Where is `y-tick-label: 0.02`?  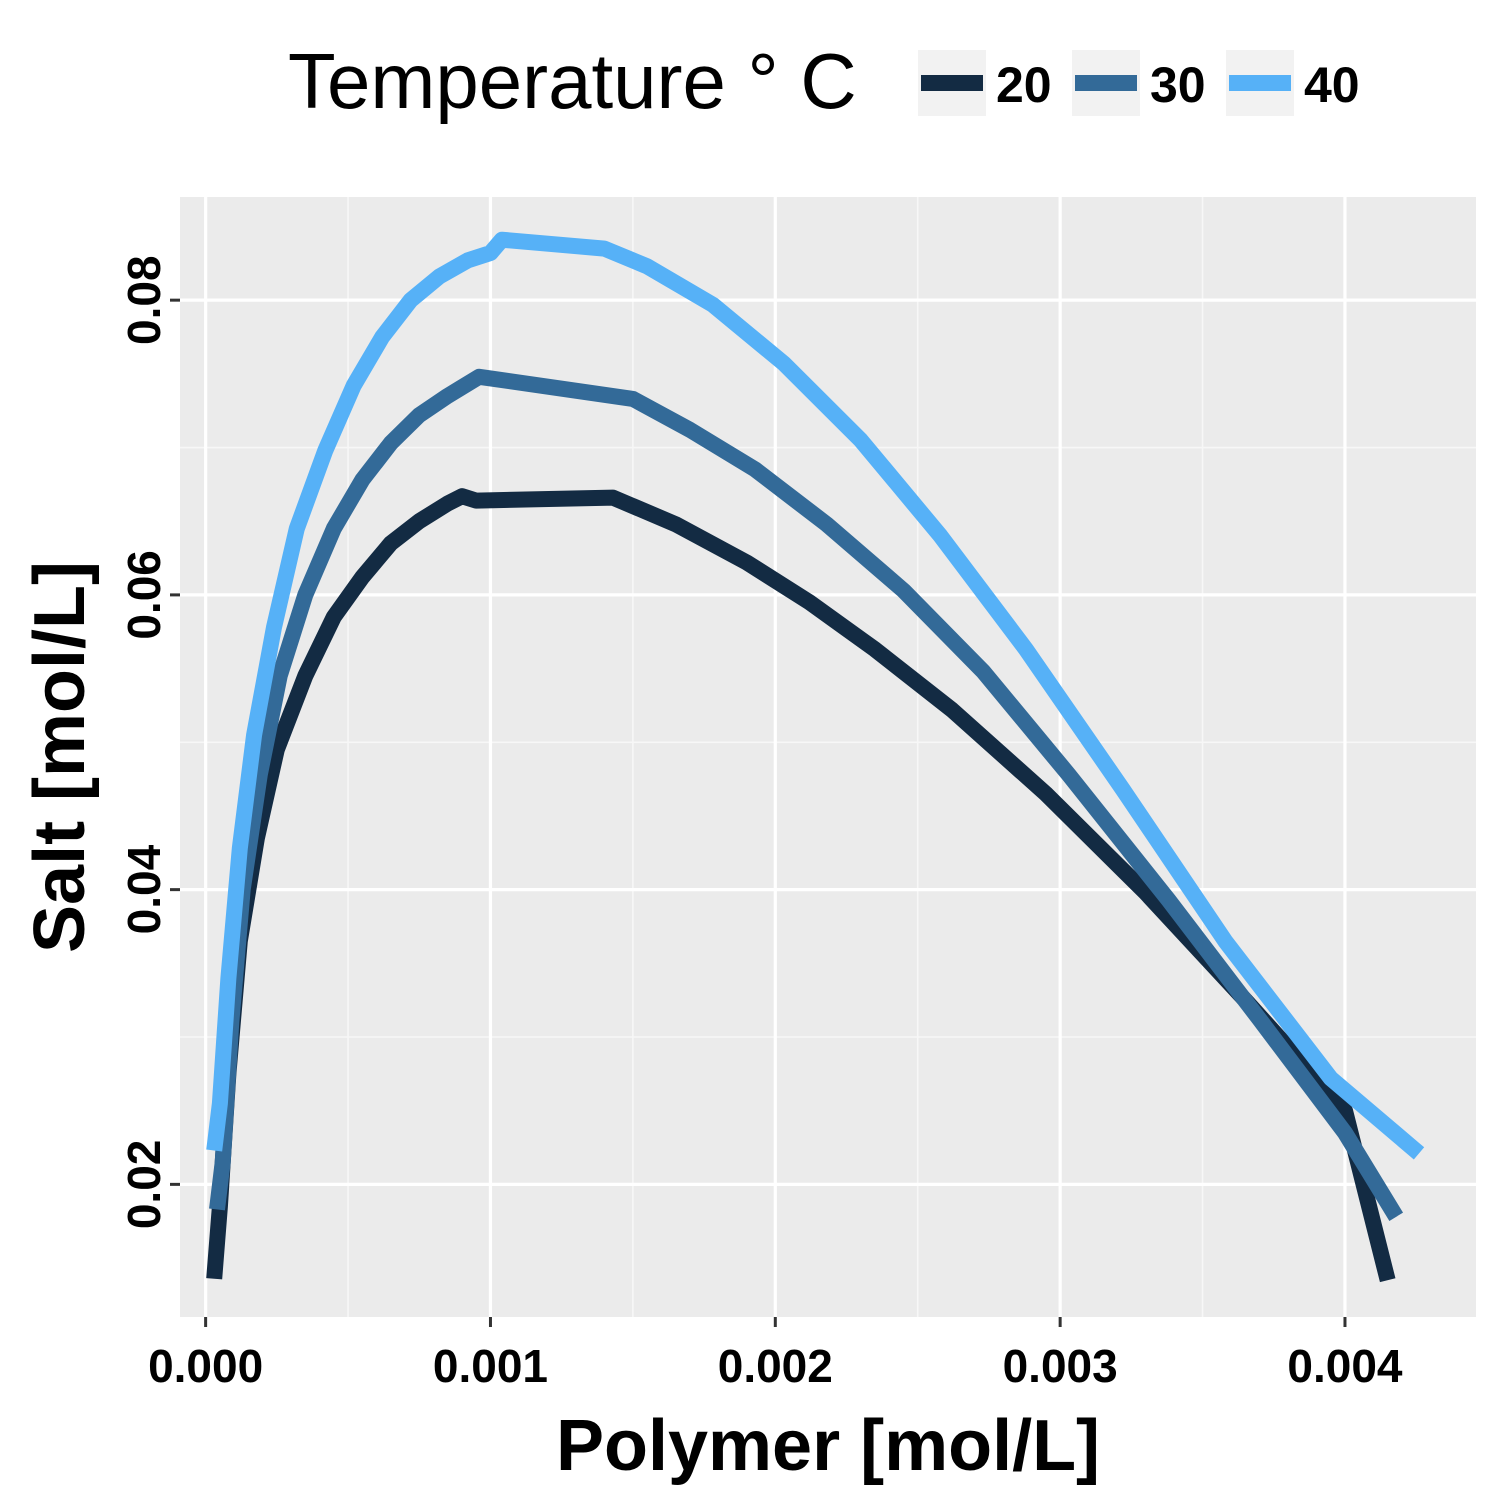 y-tick-label: 0.02 is located at coordinates (144, 1185).